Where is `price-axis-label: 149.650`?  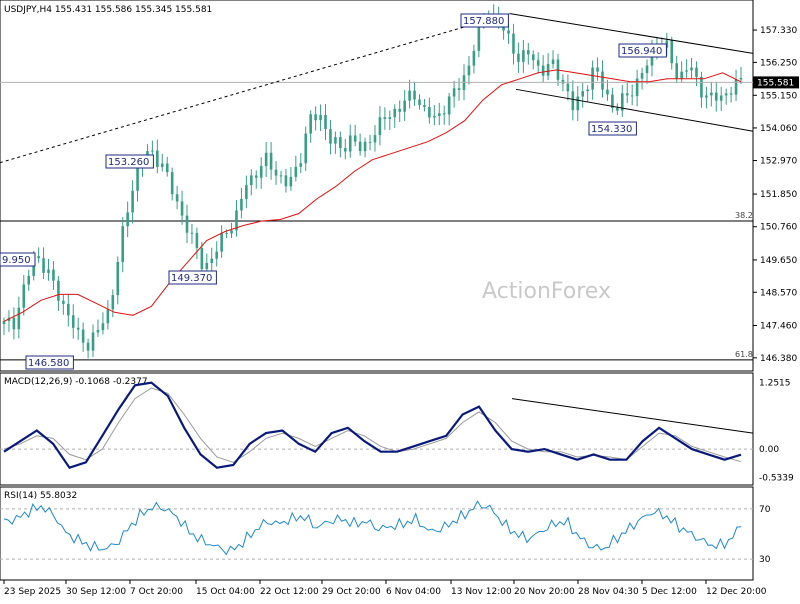
price-axis-label: 149.650 is located at coordinates (778, 261).